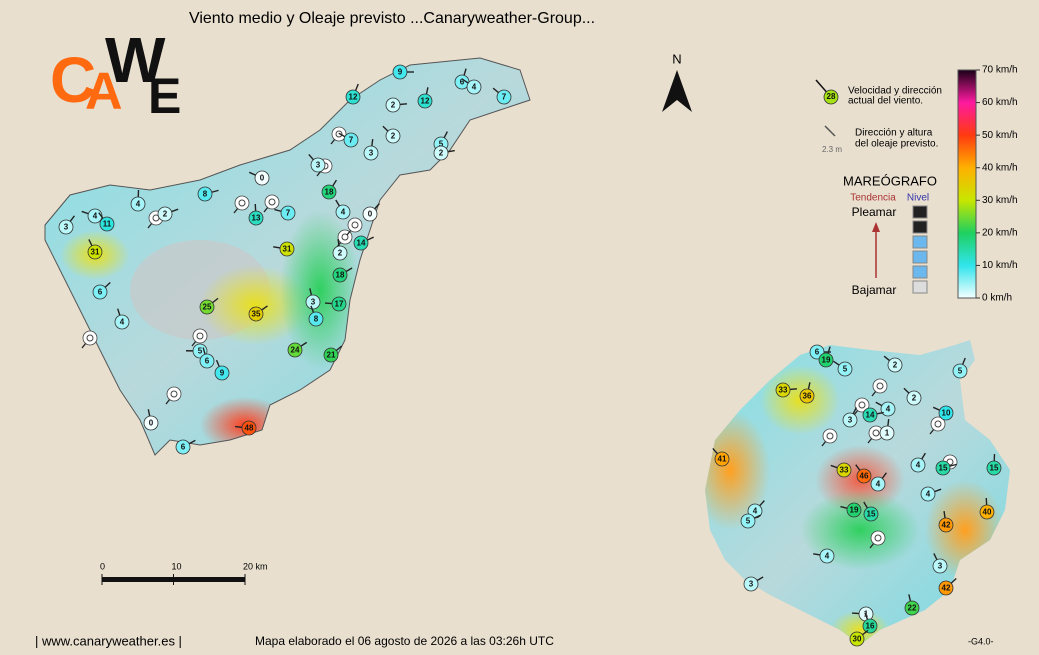  What do you see at coordinates (255, 566) in the screenshot?
I see `scale-bar-label: 20 km` at bounding box center [255, 566].